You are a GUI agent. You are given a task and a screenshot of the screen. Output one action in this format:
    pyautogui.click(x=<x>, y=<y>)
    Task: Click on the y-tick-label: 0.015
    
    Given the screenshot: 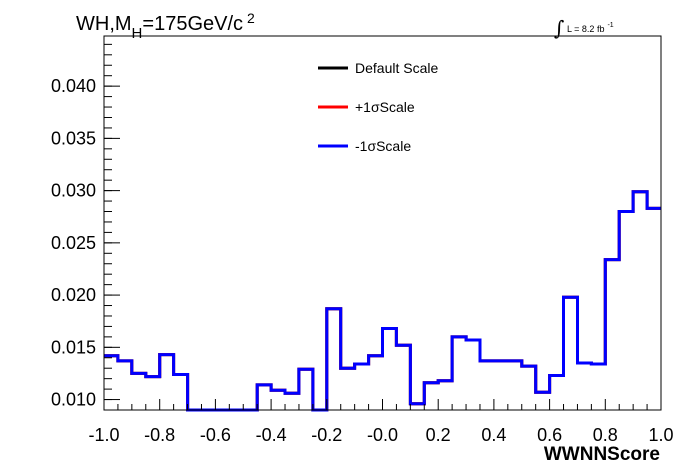 What is the action you would take?
    pyautogui.click(x=73, y=347)
    